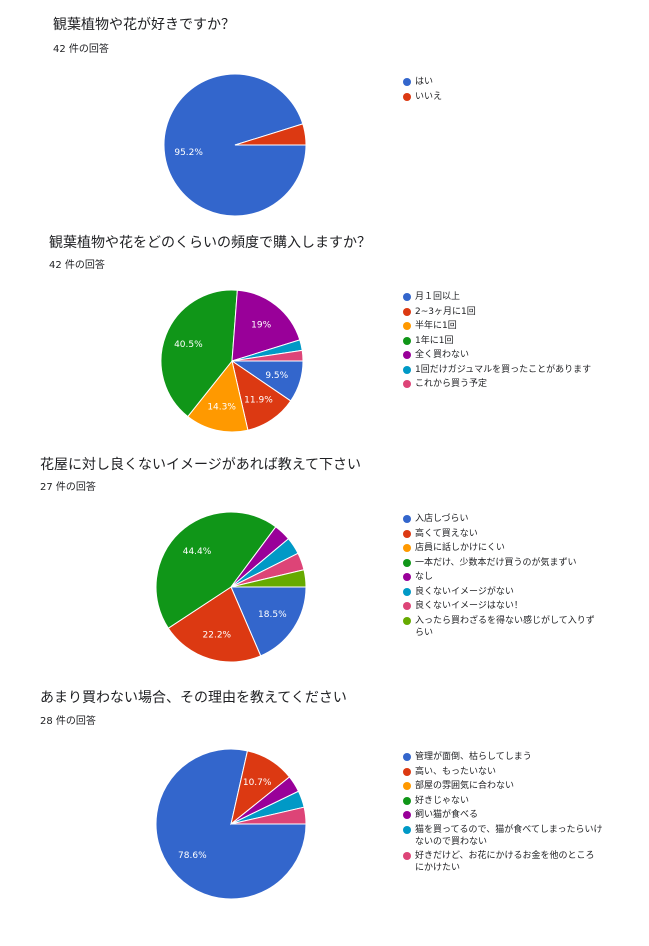 This screenshot has height=946, width=649. I want to click on legend-item: 店員に話しかけにくい, so click(503, 548).